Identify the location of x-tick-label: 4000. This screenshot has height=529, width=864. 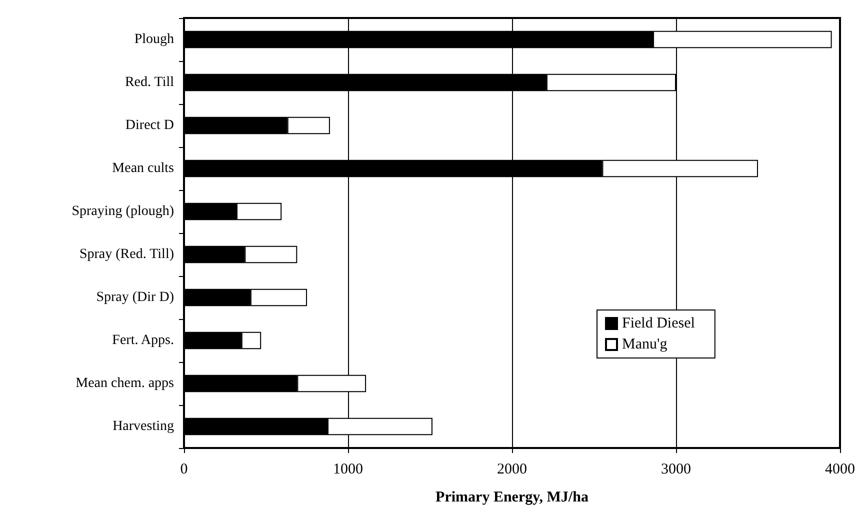
(840, 470).